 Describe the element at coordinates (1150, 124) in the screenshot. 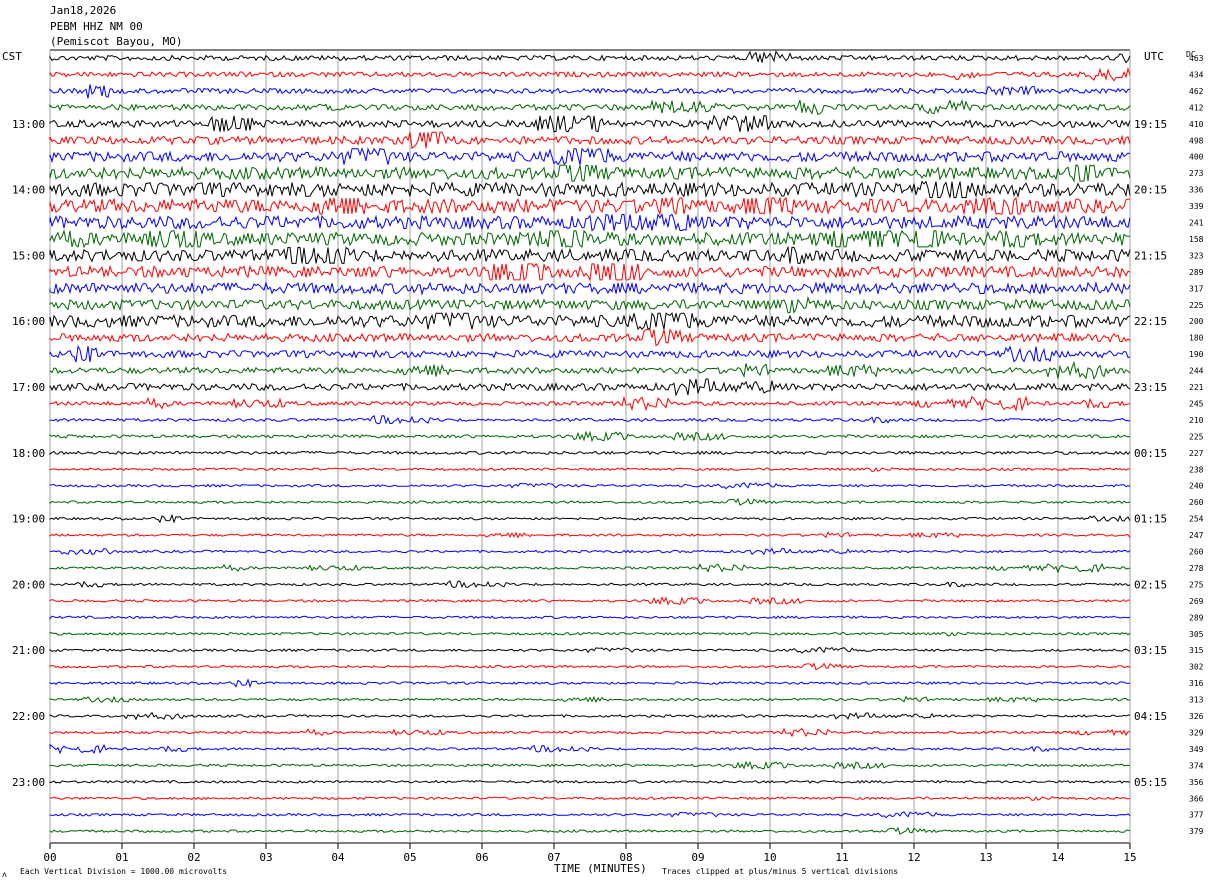

I see `right-hour-label-19:15: 19:15` at that location.